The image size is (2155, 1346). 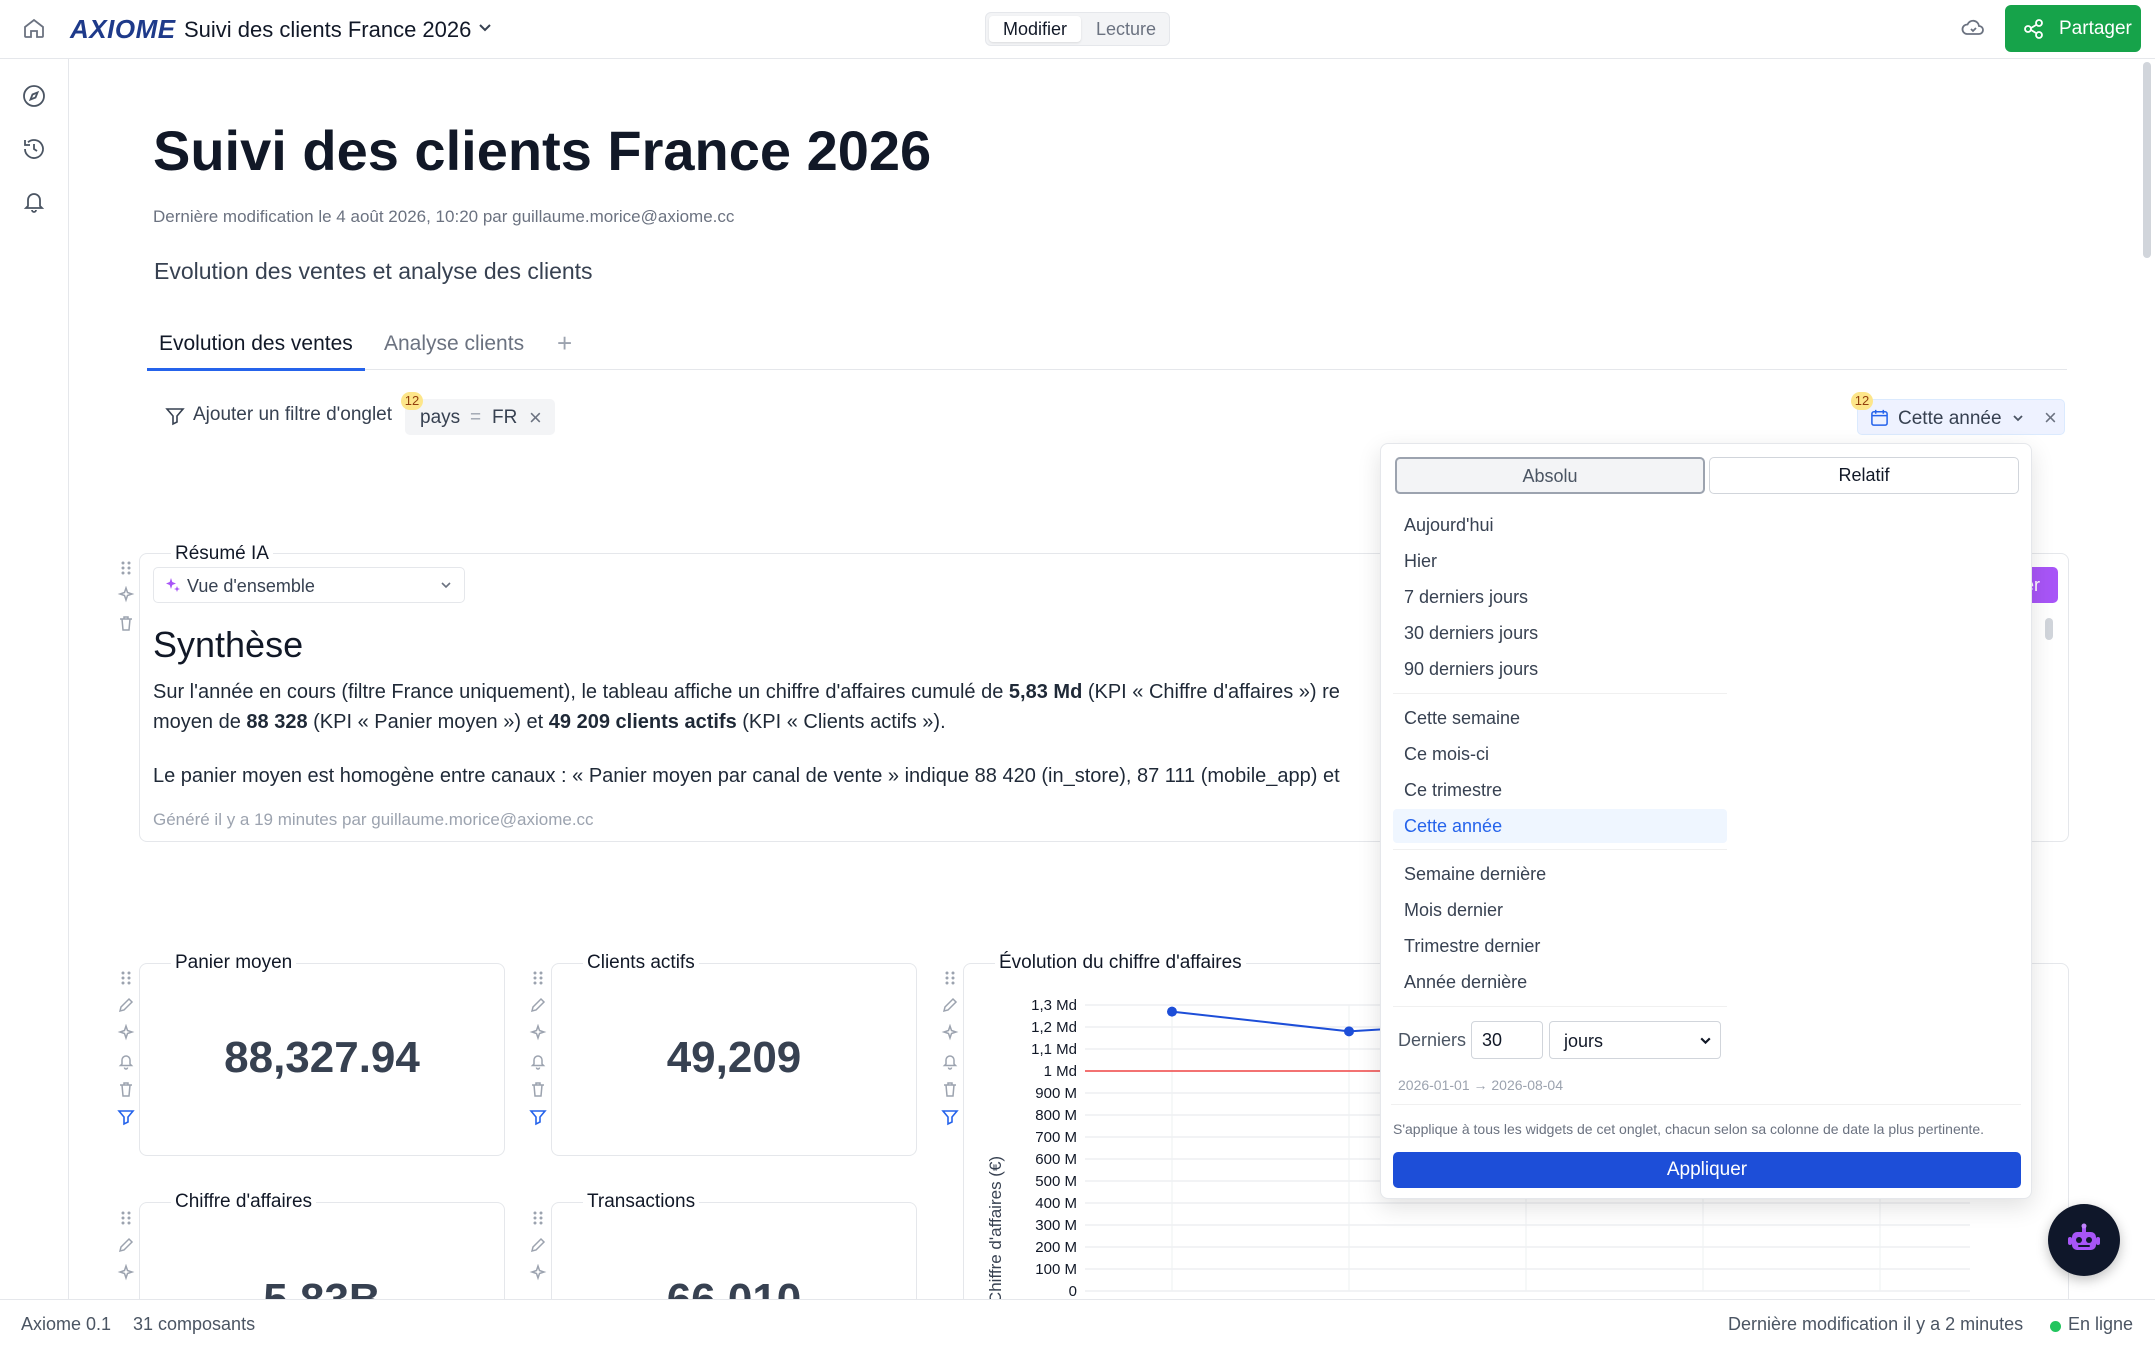 What do you see at coordinates (1507, 1040) in the screenshot?
I see `last-n-input` at bounding box center [1507, 1040].